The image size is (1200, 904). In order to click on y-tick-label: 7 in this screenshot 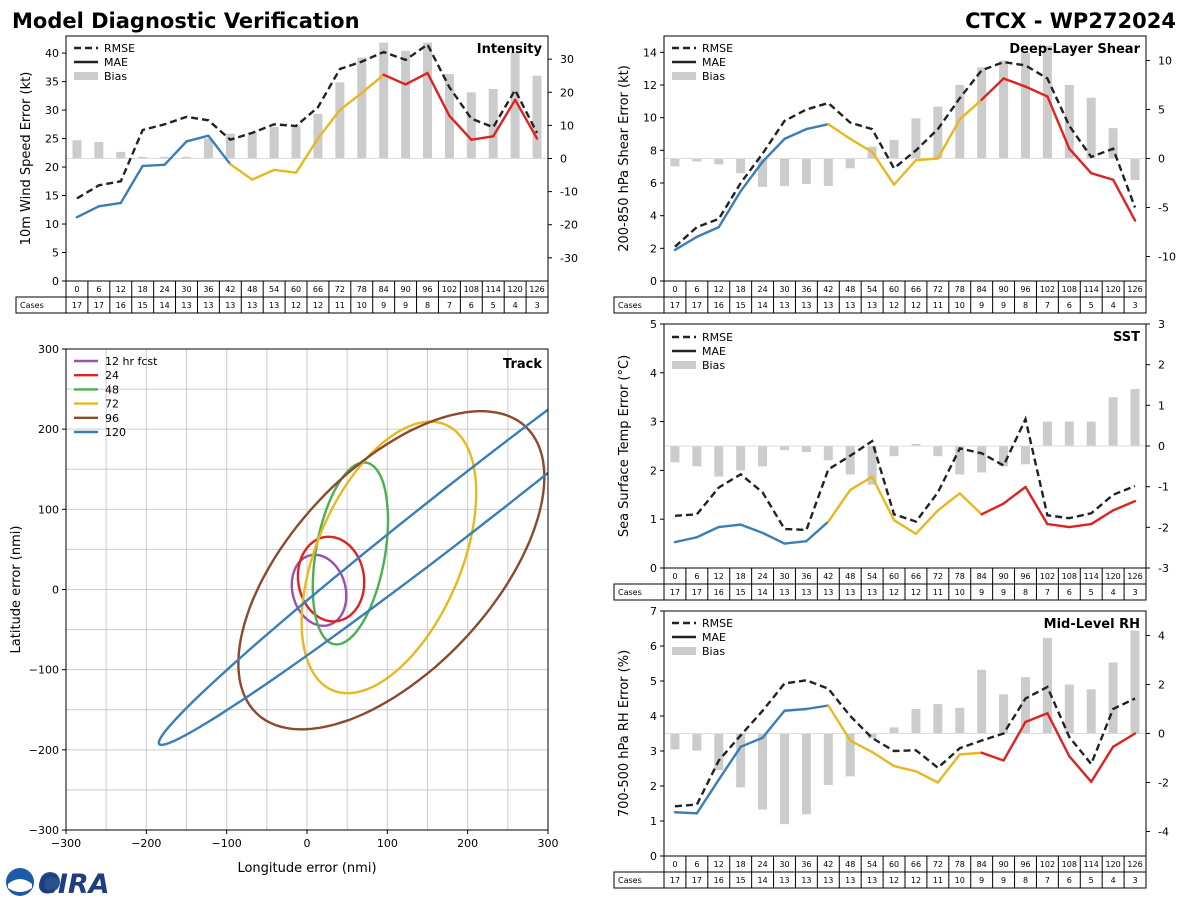, I will do `click(653, 611)`.